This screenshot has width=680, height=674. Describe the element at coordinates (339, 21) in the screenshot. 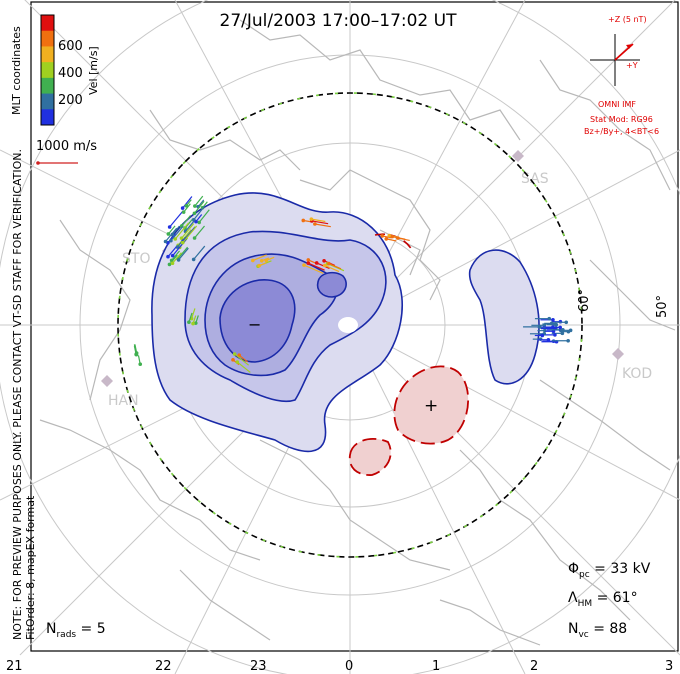

I see `map-title: 27/Jul/2003 17:00–17:02 UT` at that location.